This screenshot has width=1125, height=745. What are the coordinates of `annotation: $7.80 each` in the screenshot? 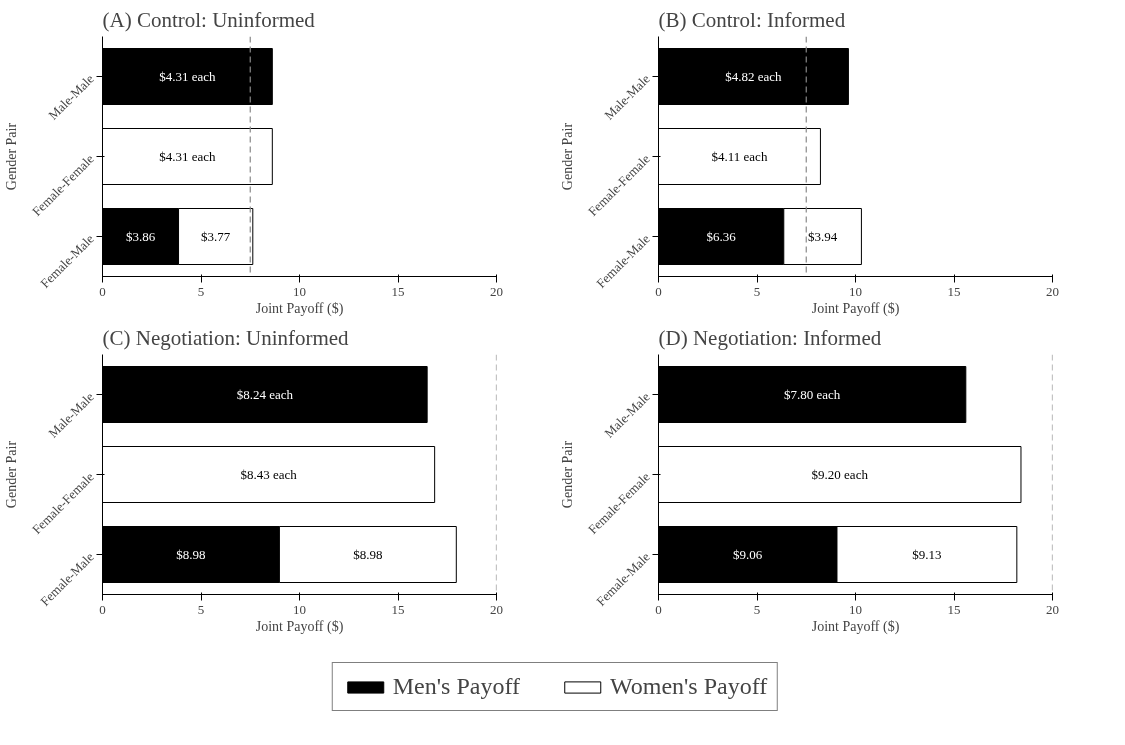 It's located at (812, 394).